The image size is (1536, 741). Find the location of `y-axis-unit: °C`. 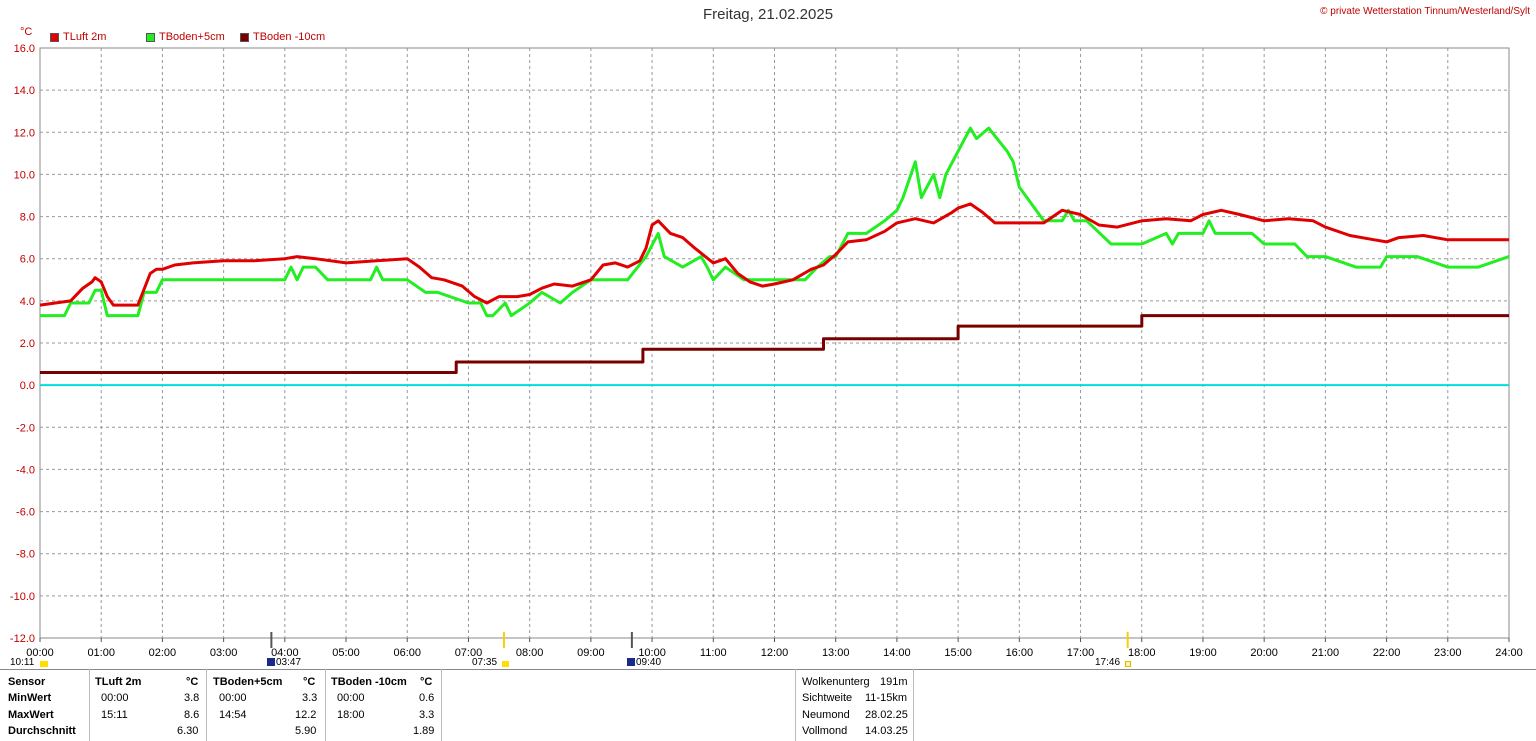

y-axis-unit: °C is located at coordinates (26, 32).